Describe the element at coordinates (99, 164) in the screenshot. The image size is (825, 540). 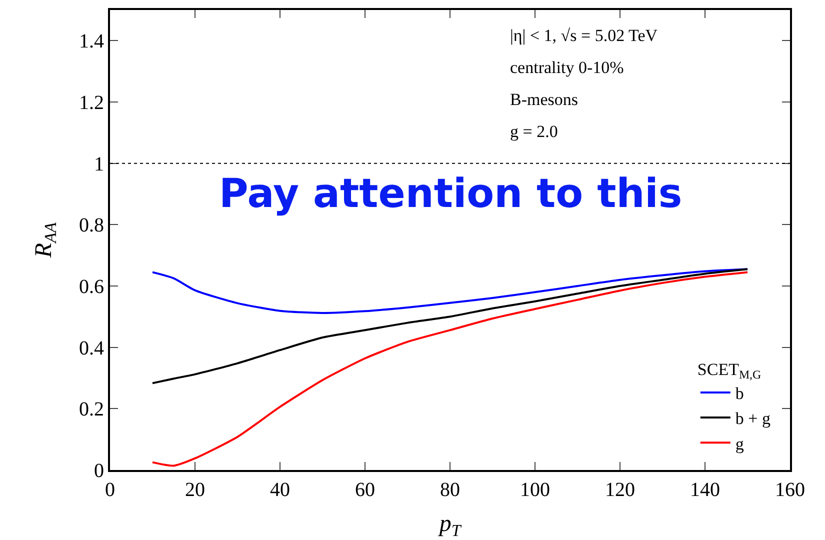
I see `y-tick-label: 1` at that location.